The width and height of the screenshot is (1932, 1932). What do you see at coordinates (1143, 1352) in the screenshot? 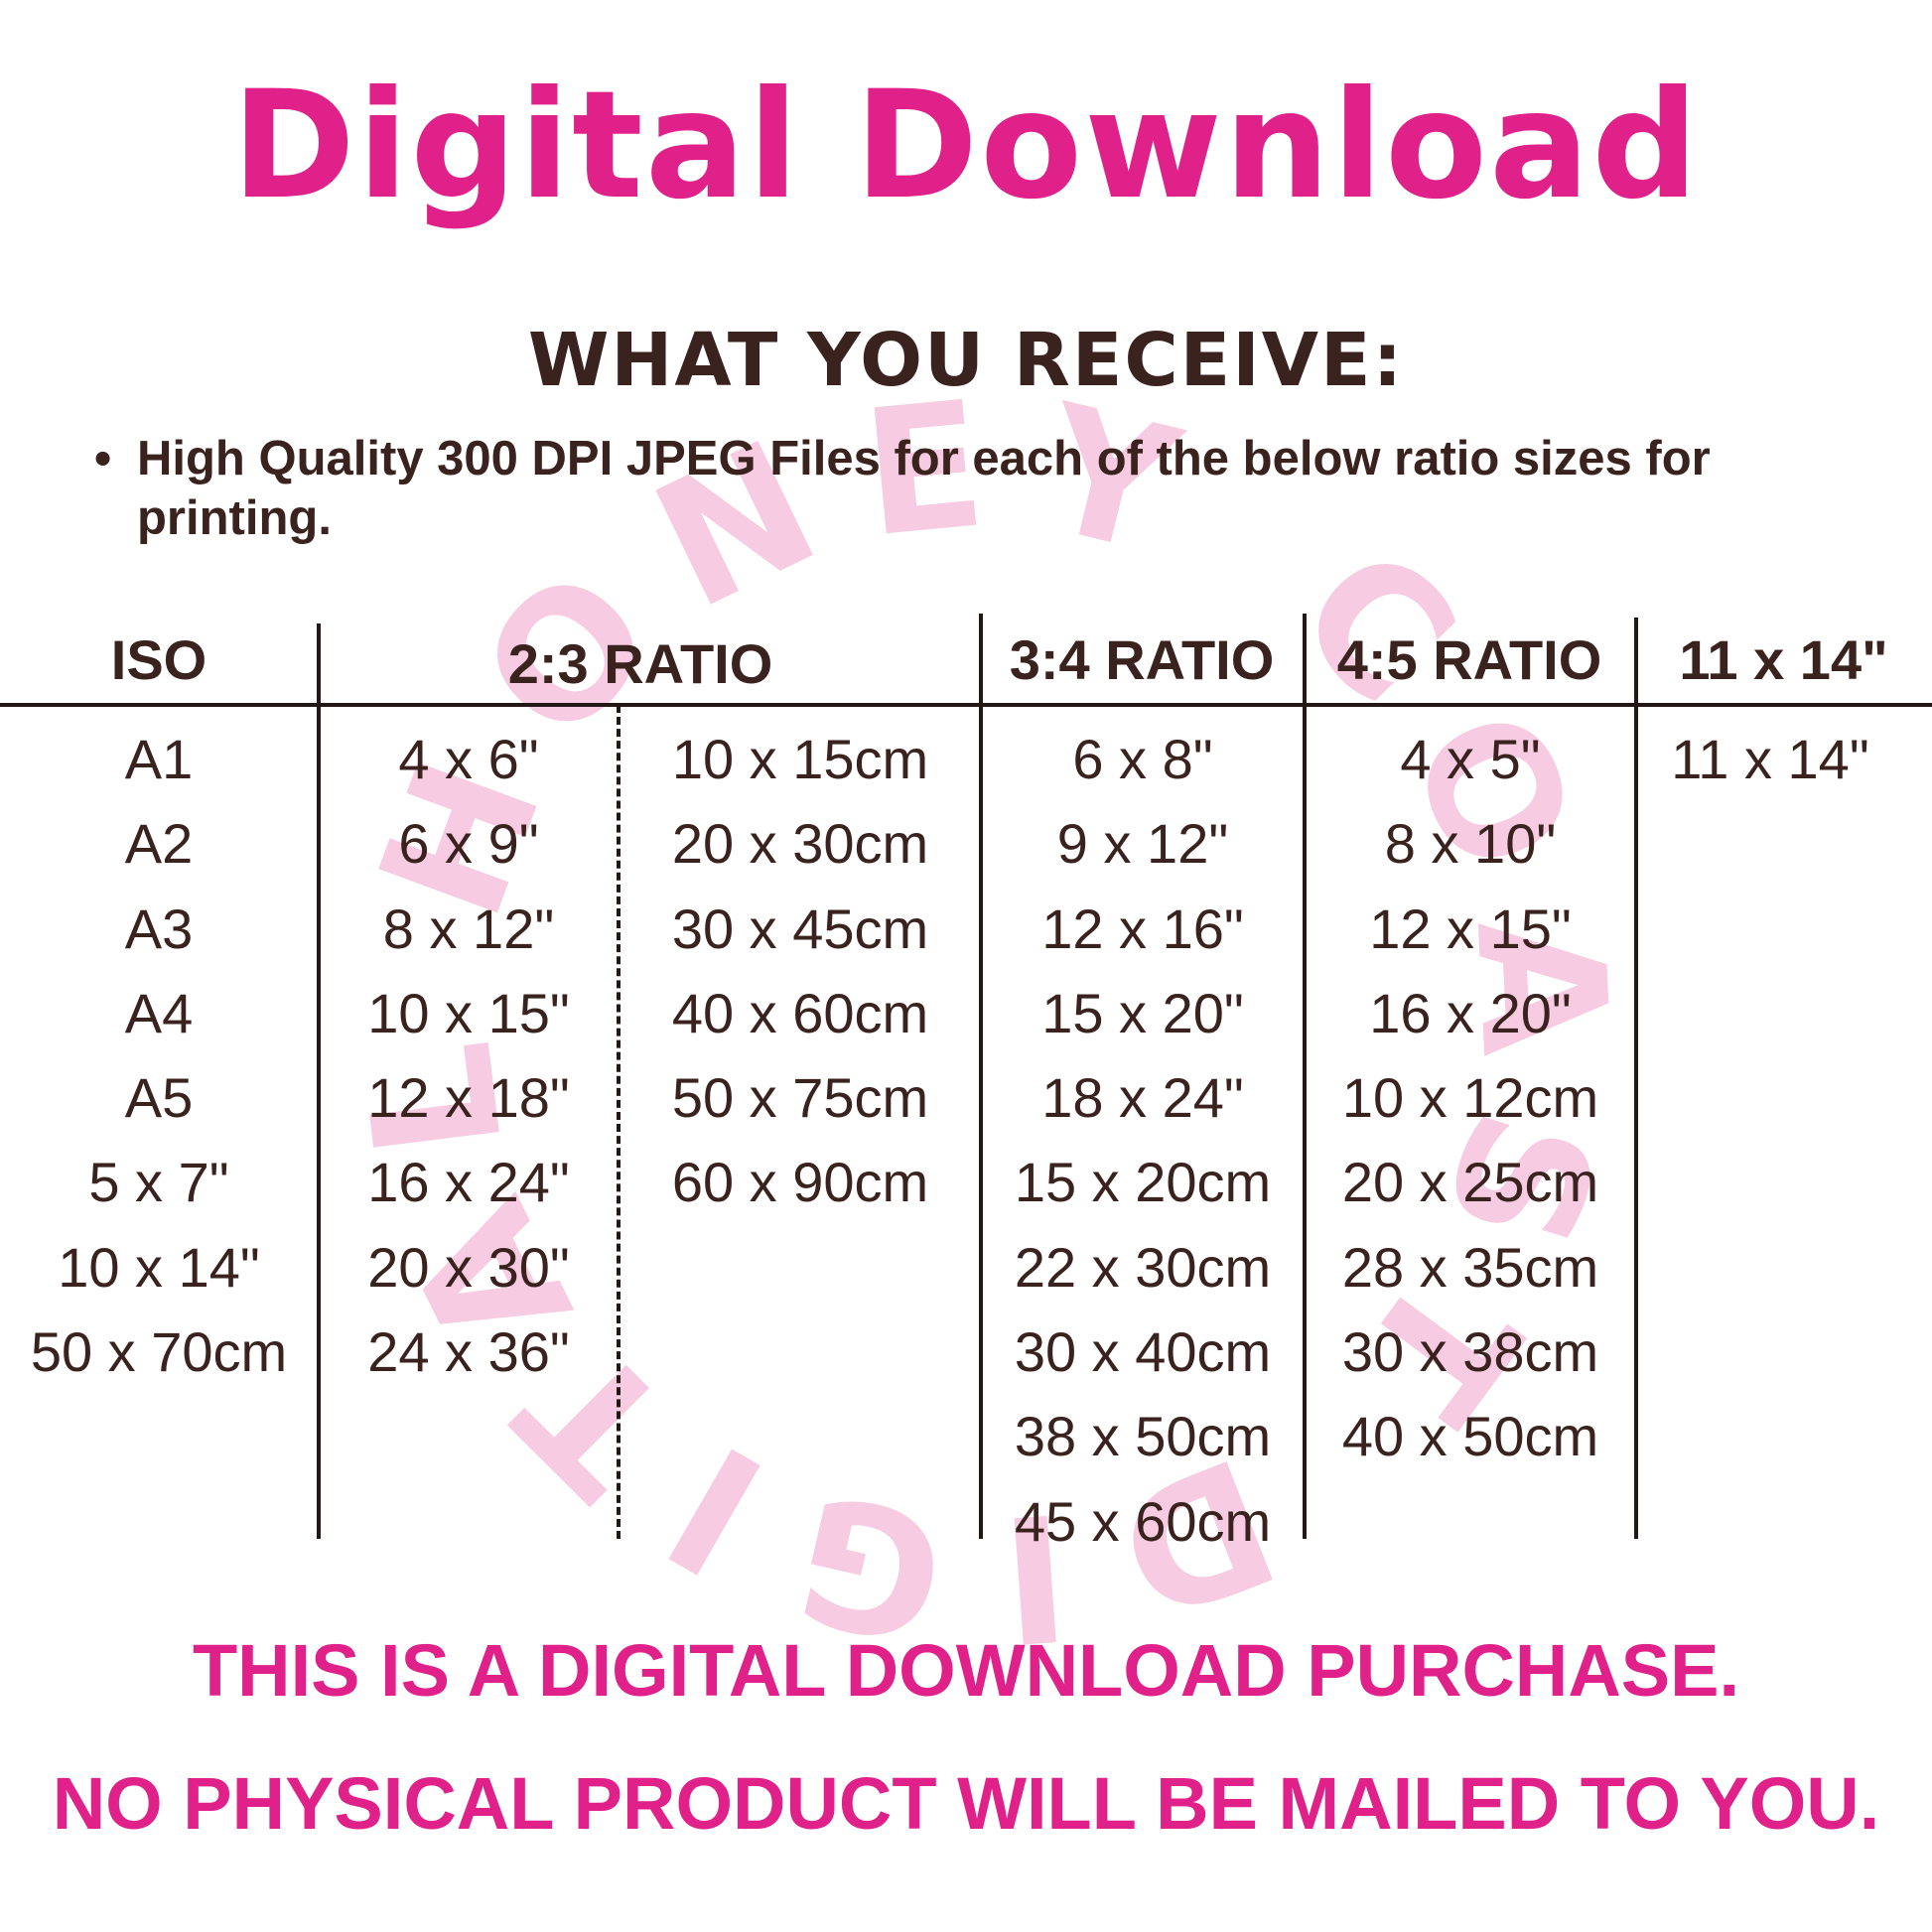
I see `table-cell: 30 x 40cm` at bounding box center [1143, 1352].